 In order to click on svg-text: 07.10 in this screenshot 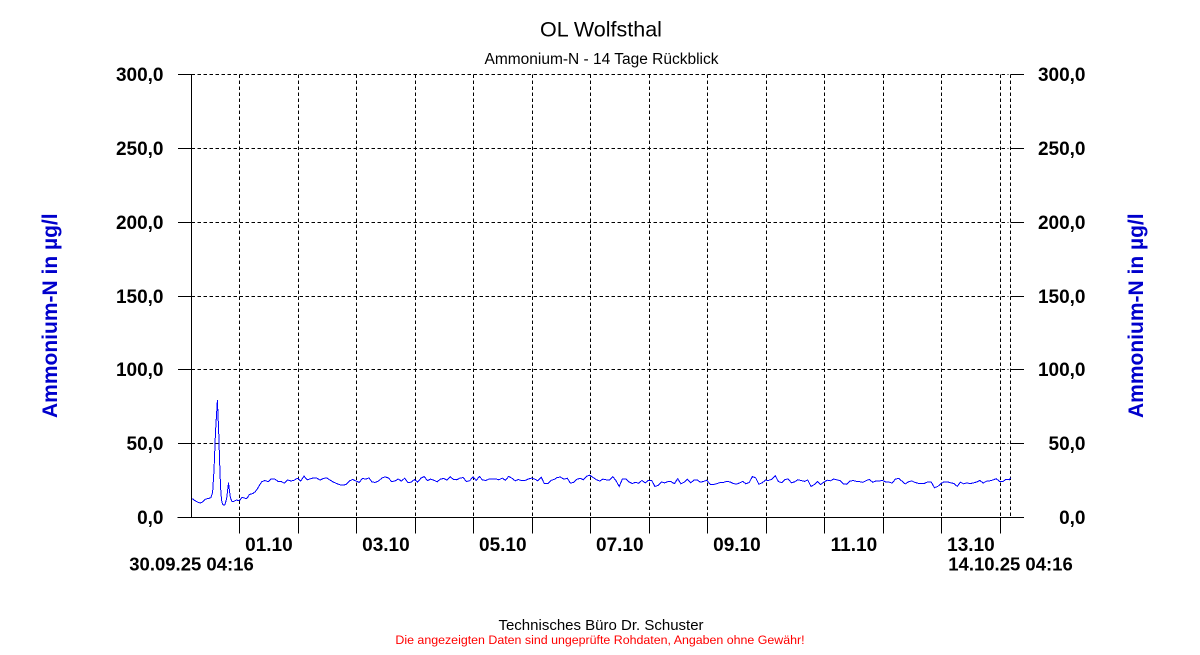, I will do `click(620, 545)`.